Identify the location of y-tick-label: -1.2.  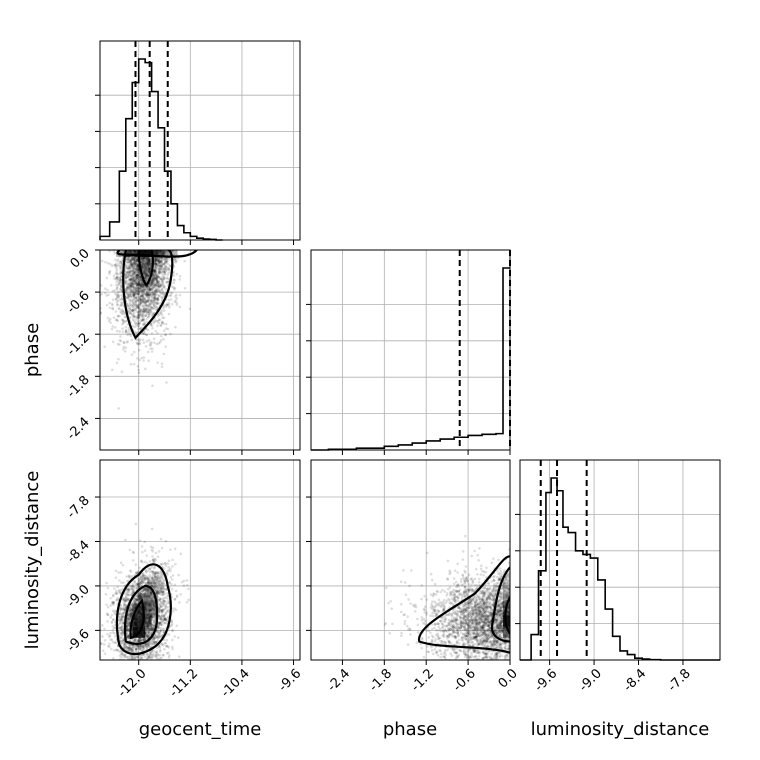
(78, 344).